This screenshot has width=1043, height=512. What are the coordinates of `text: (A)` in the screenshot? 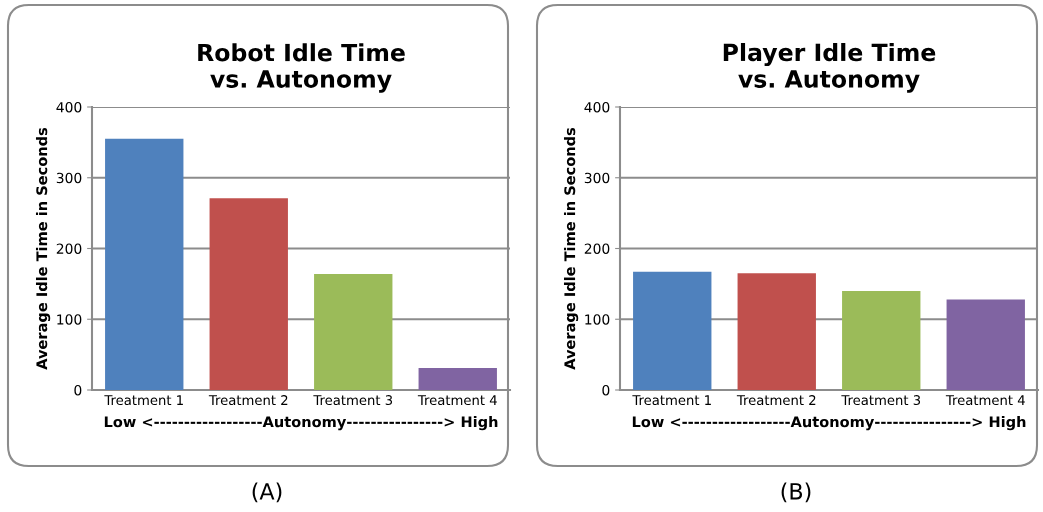 It's located at (267, 492).